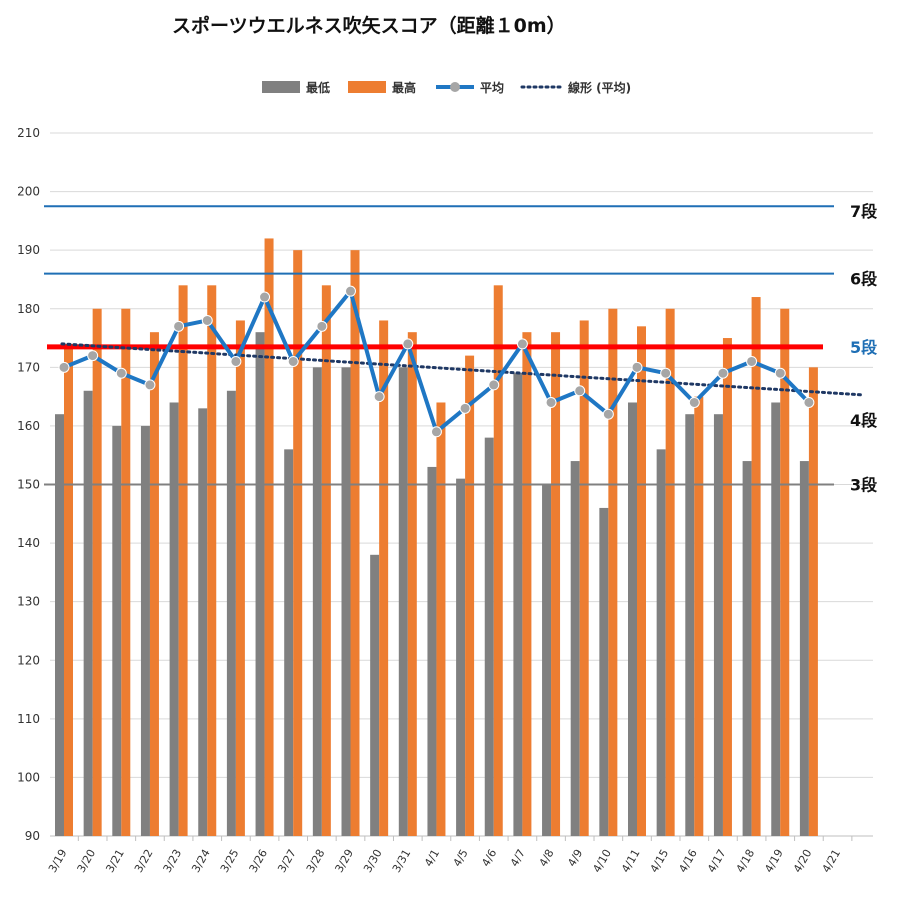 Image resolution: width=900 pixels, height=900 pixels. What do you see at coordinates (230, 861) in the screenshot?
I see `x-tick-label: 3/25` at bounding box center [230, 861].